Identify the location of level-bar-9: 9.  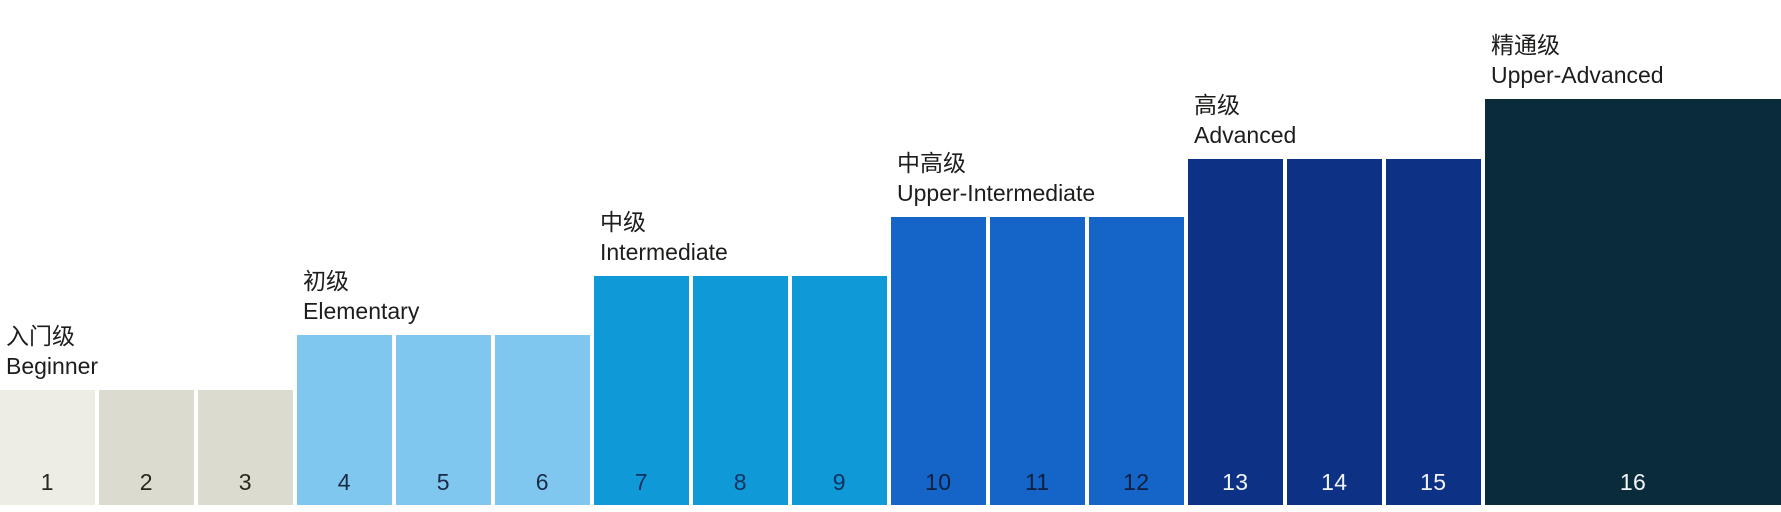
(839, 390).